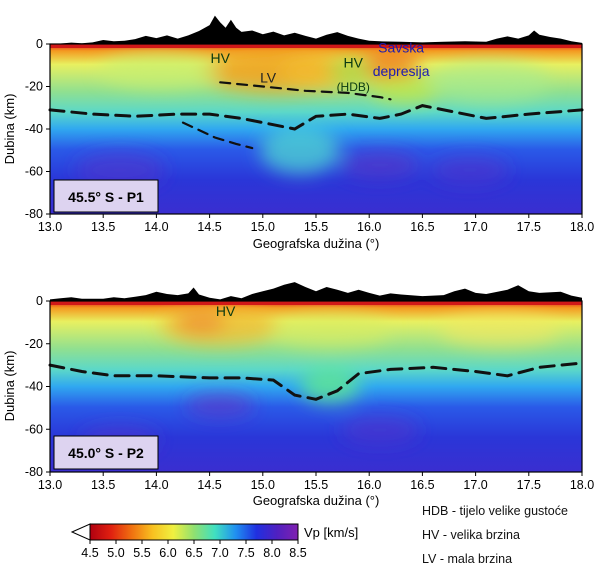  What do you see at coordinates (467, 559) in the screenshot?
I see `legend-note-lv: LV - mala brzina` at bounding box center [467, 559].